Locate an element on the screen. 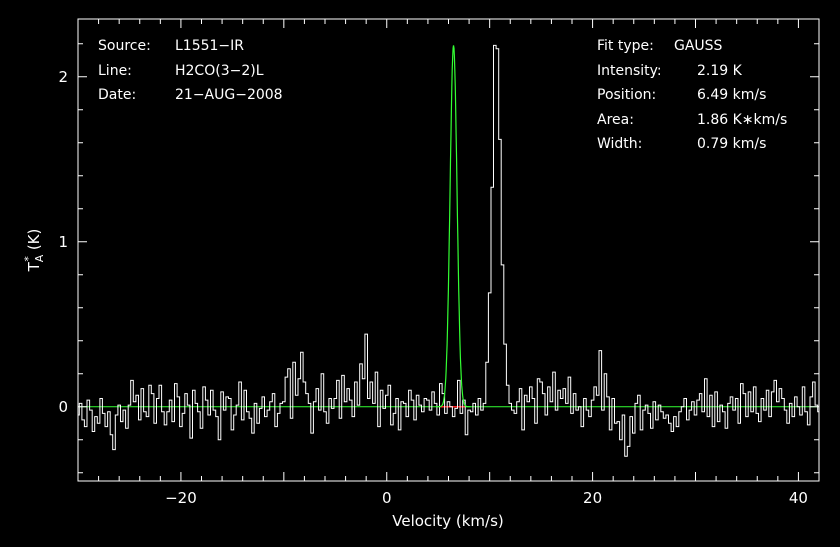 The image size is (840, 547). y-axis-label-unit: (K) is located at coordinates (34, 240).